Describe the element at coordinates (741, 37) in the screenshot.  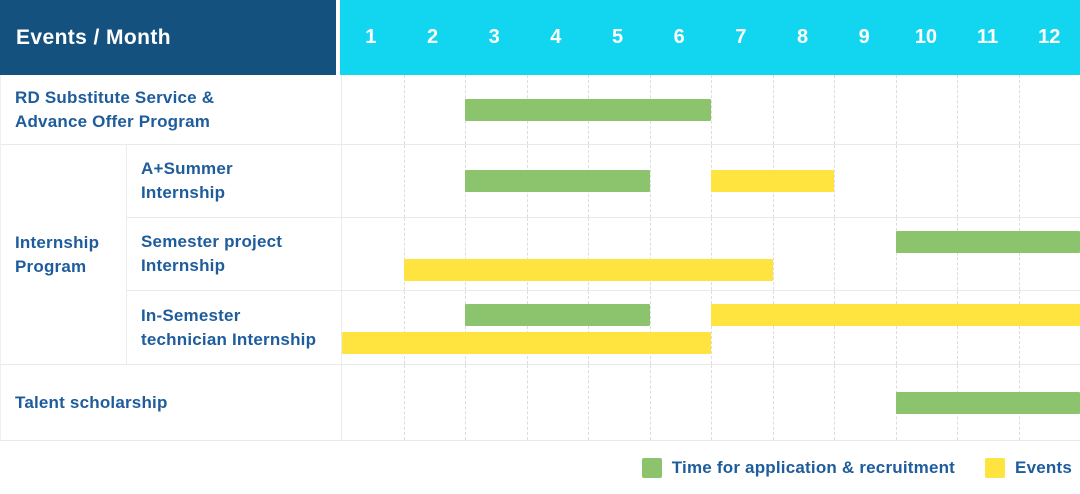
I see `month-header-cell: 7` at that location.